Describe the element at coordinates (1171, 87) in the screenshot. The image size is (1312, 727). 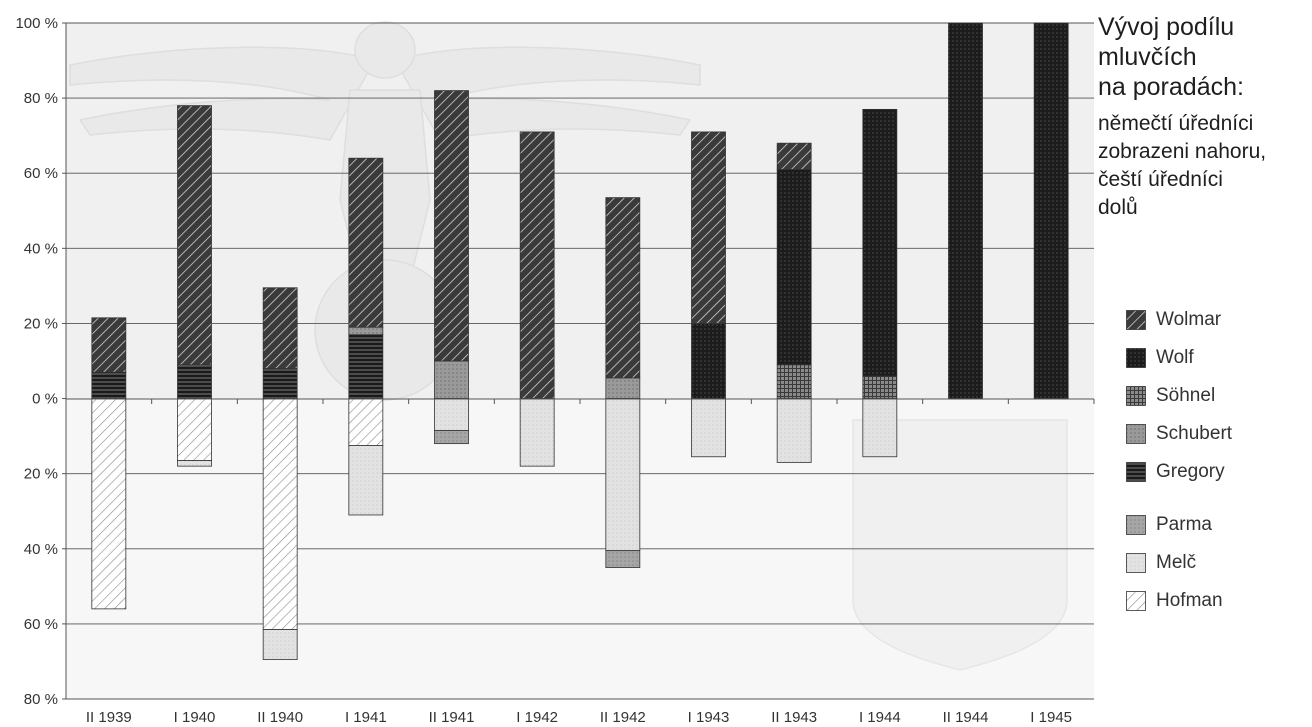
I see `chart-title-line: na poradách:` at that location.